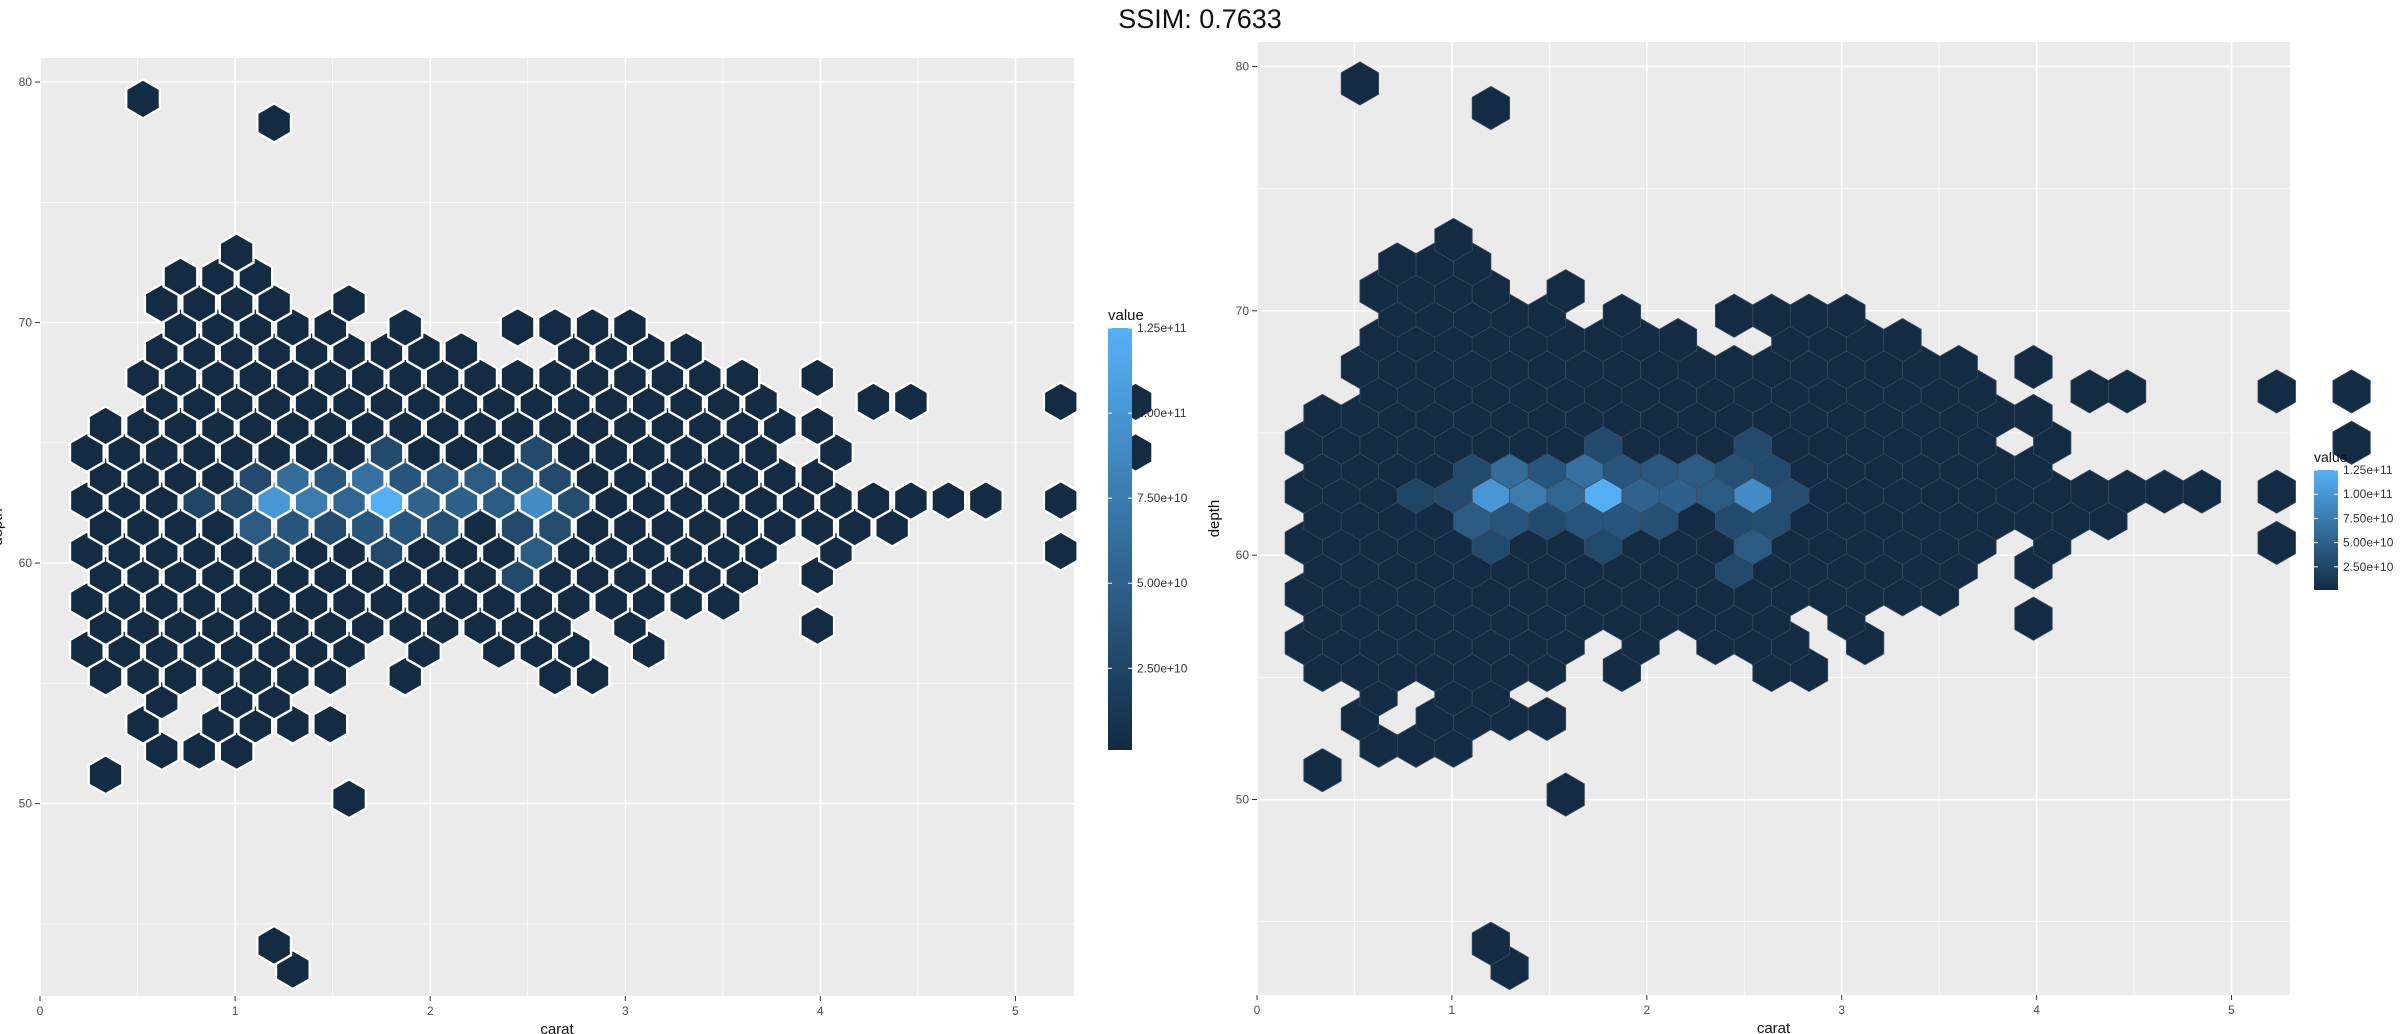  I want to click on figure-title: SSIM: 0.7633, so click(1200, 19).